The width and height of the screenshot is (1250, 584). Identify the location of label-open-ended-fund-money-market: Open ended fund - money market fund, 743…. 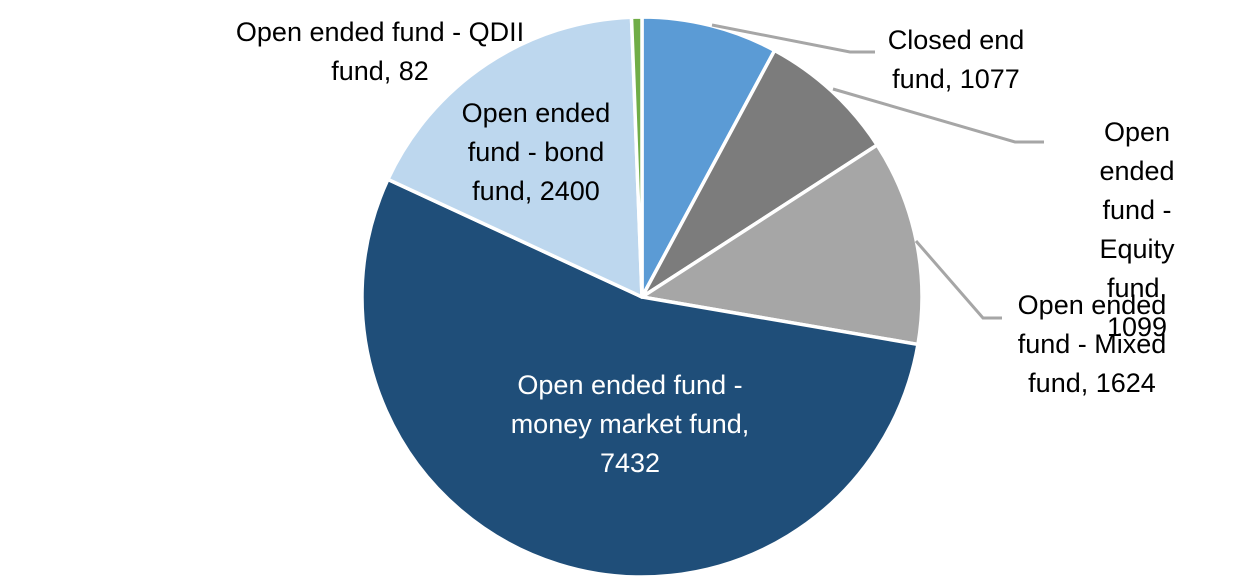
(630, 424).